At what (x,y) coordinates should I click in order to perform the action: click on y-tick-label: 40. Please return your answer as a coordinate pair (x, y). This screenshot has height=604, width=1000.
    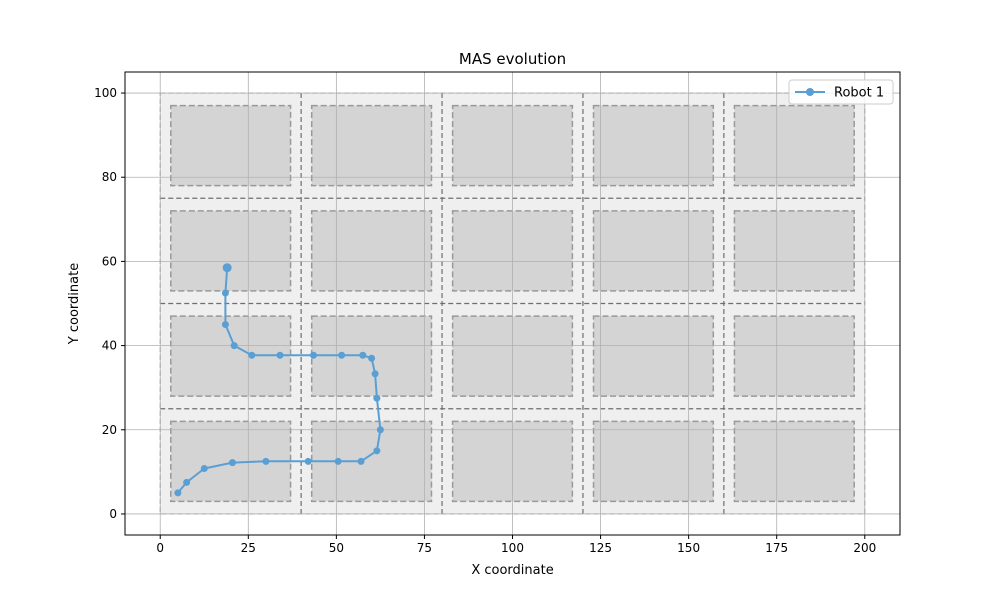
    Looking at the image, I should click on (109, 346).